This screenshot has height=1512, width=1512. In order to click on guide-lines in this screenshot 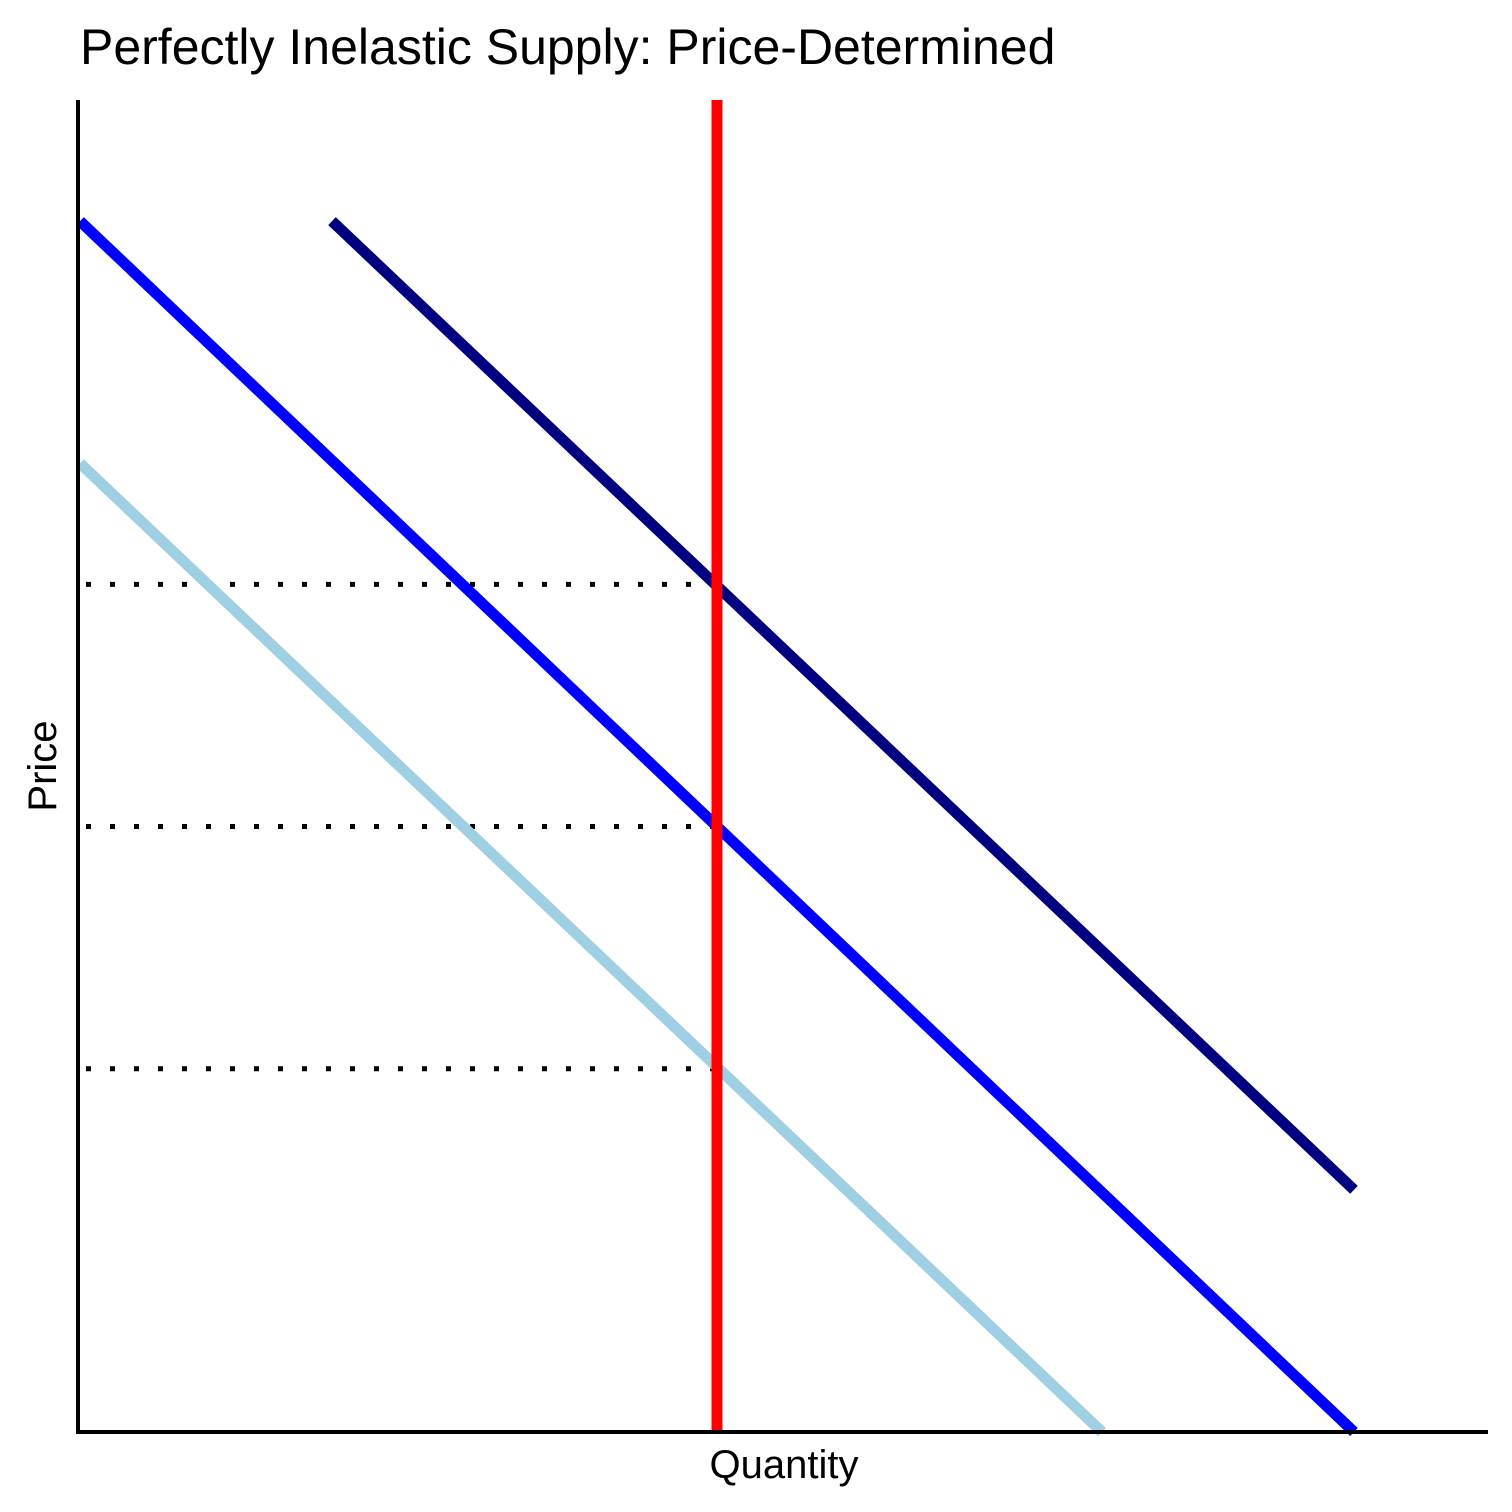, I will do `click(401, 826)`.